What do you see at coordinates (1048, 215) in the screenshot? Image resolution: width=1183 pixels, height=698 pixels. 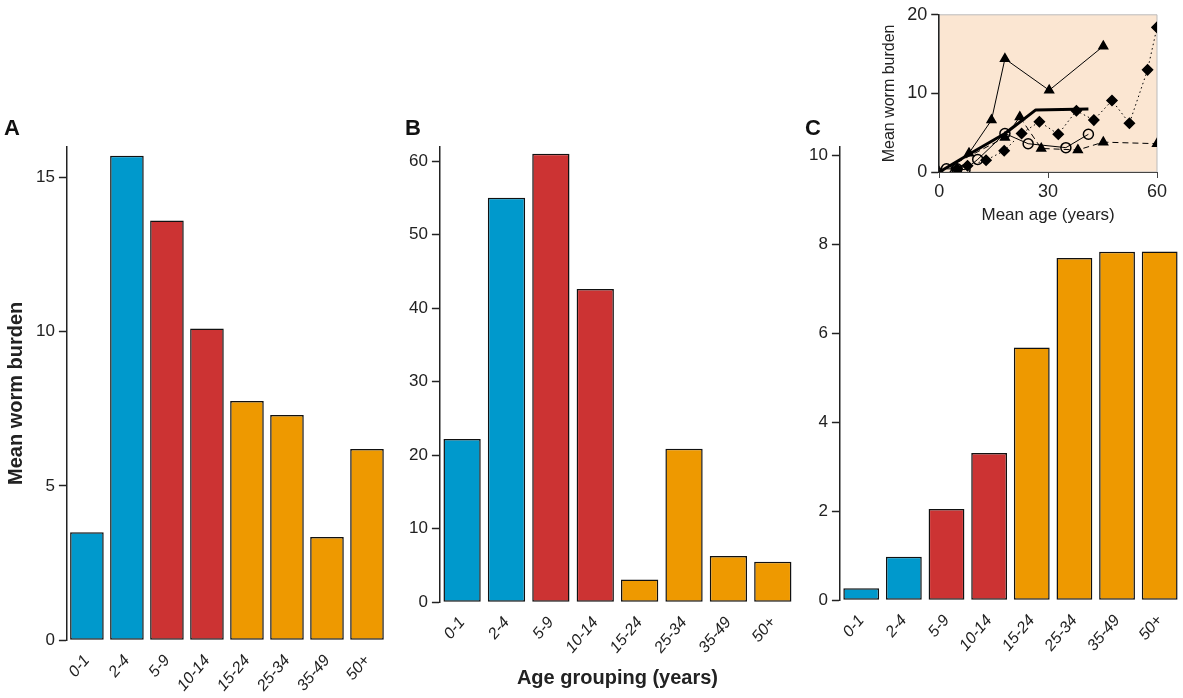 I see `x-axis-title: Mean age (years)` at bounding box center [1048, 215].